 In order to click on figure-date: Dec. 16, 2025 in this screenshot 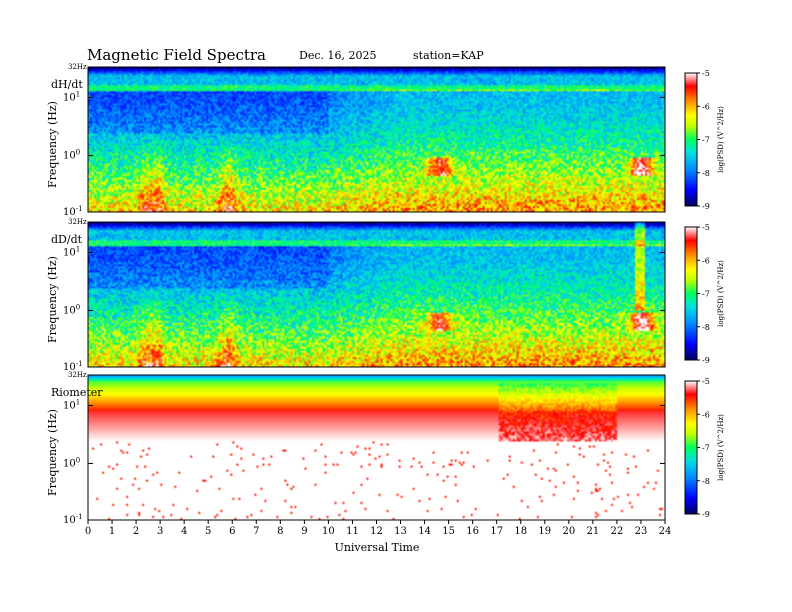, I will do `click(337, 55)`.